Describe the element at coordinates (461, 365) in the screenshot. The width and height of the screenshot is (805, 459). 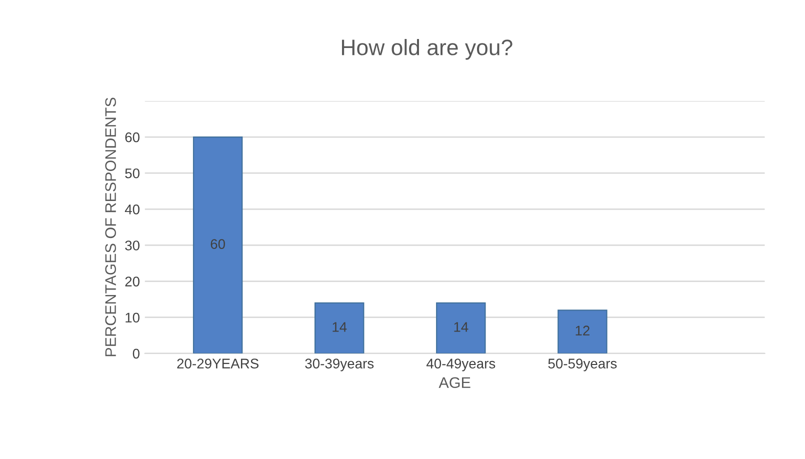
I see `x-tick-label: 40-49years` at that location.